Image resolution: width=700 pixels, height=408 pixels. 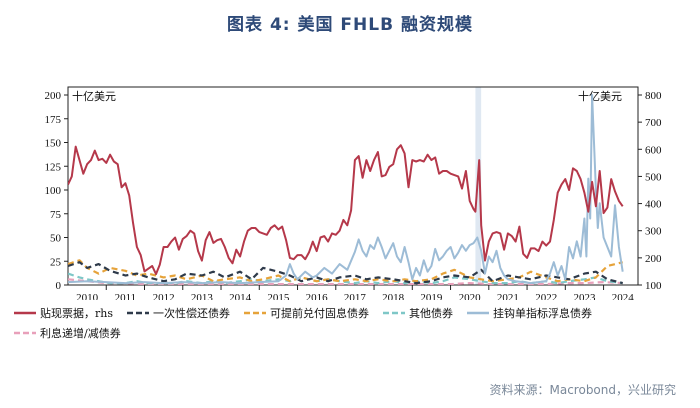 What do you see at coordinates (355, 296) in the screenshot?
I see `x-tick-label: 2017` at bounding box center [355, 296].